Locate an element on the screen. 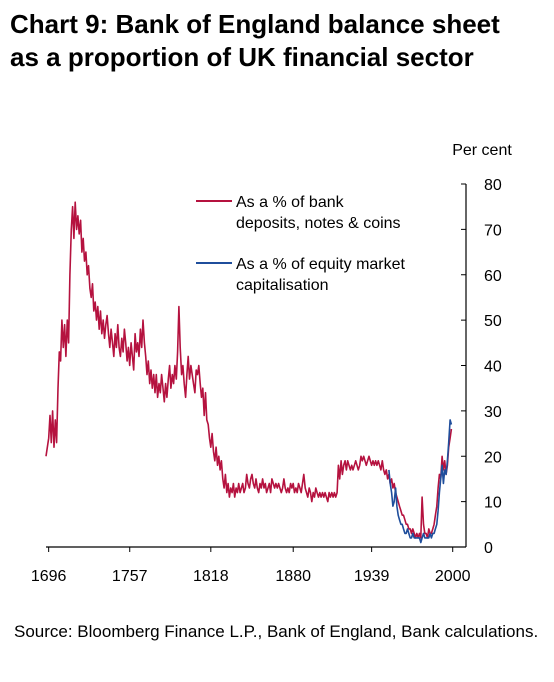 The image size is (554, 682). x-tick-label: 1939 is located at coordinates (372, 576).